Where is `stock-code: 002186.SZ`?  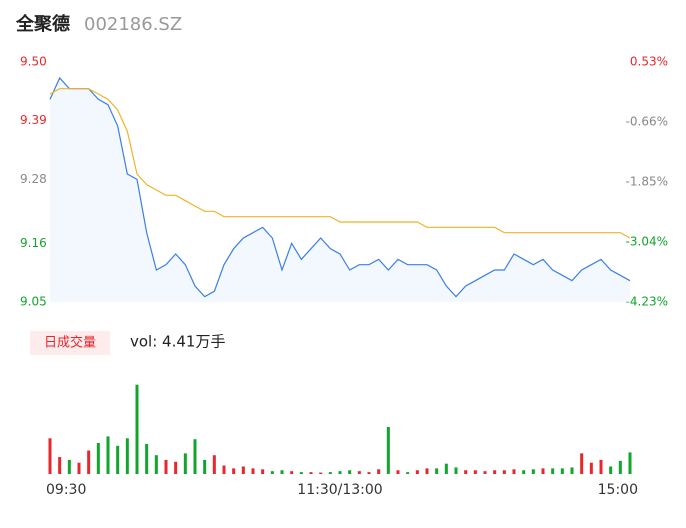
stock-code: 002186.SZ is located at coordinates (133, 24).